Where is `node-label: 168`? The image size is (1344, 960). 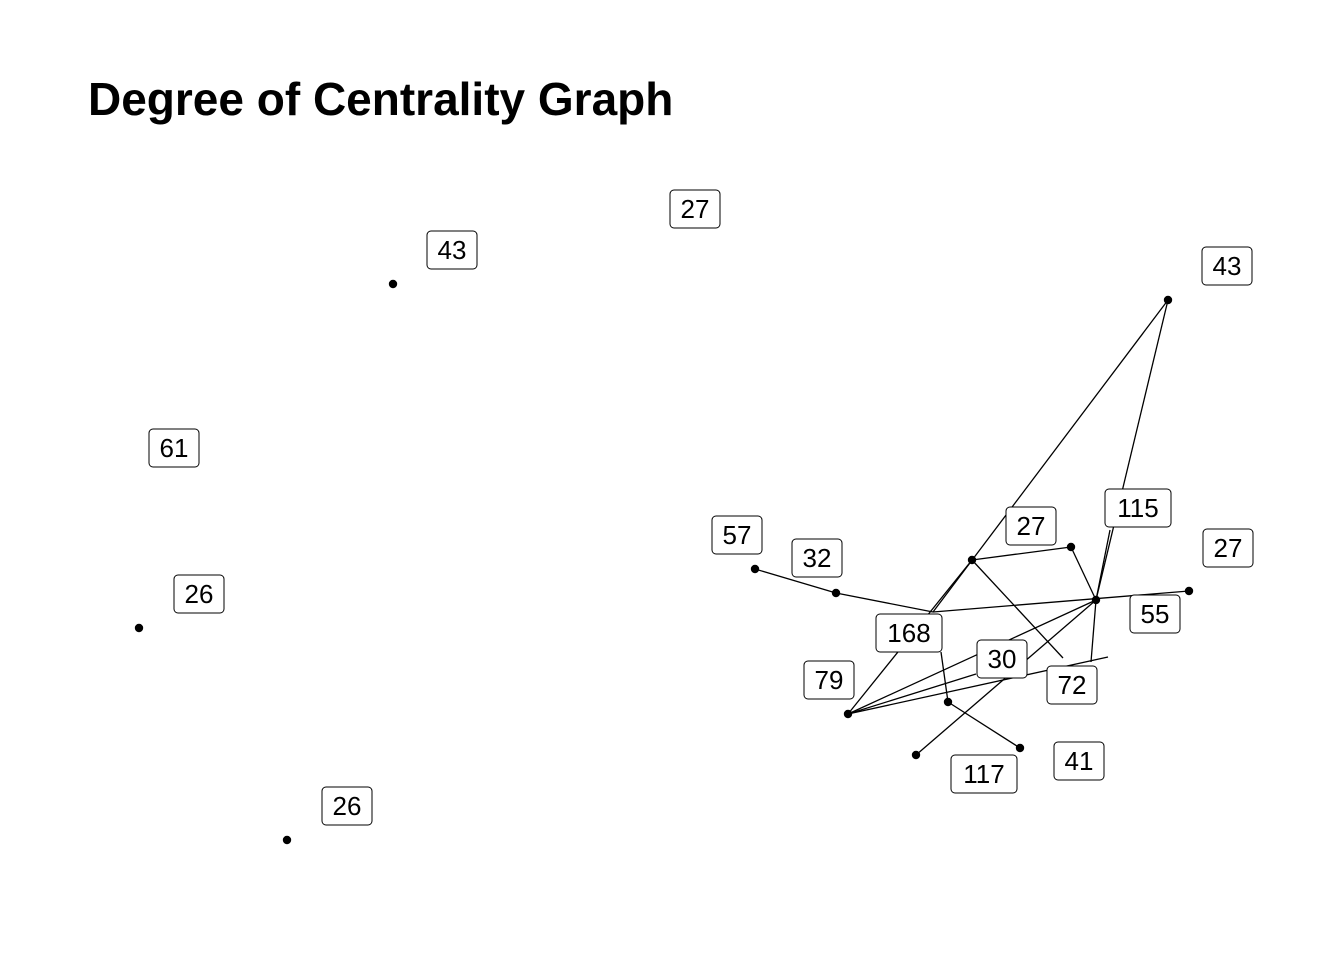
node-label: 168 is located at coordinates (909, 633).